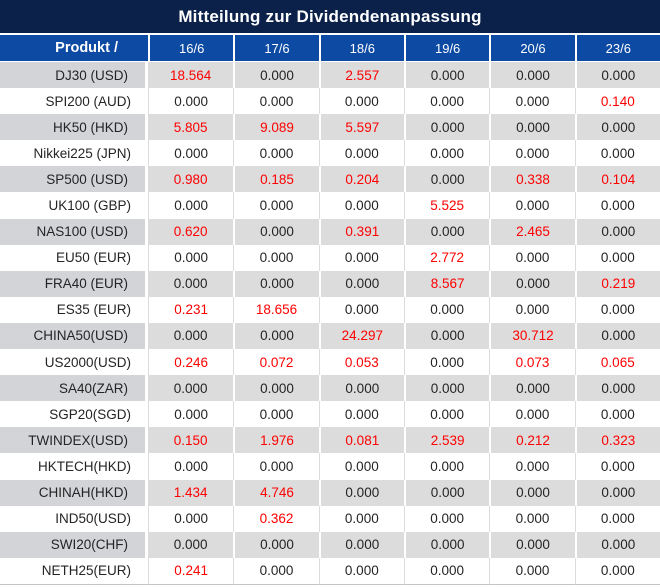 This screenshot has height=587, width=660. Describe the element at coordinates (276, 362) in the screenshot. I see `value-cell: 0.072` at that location.